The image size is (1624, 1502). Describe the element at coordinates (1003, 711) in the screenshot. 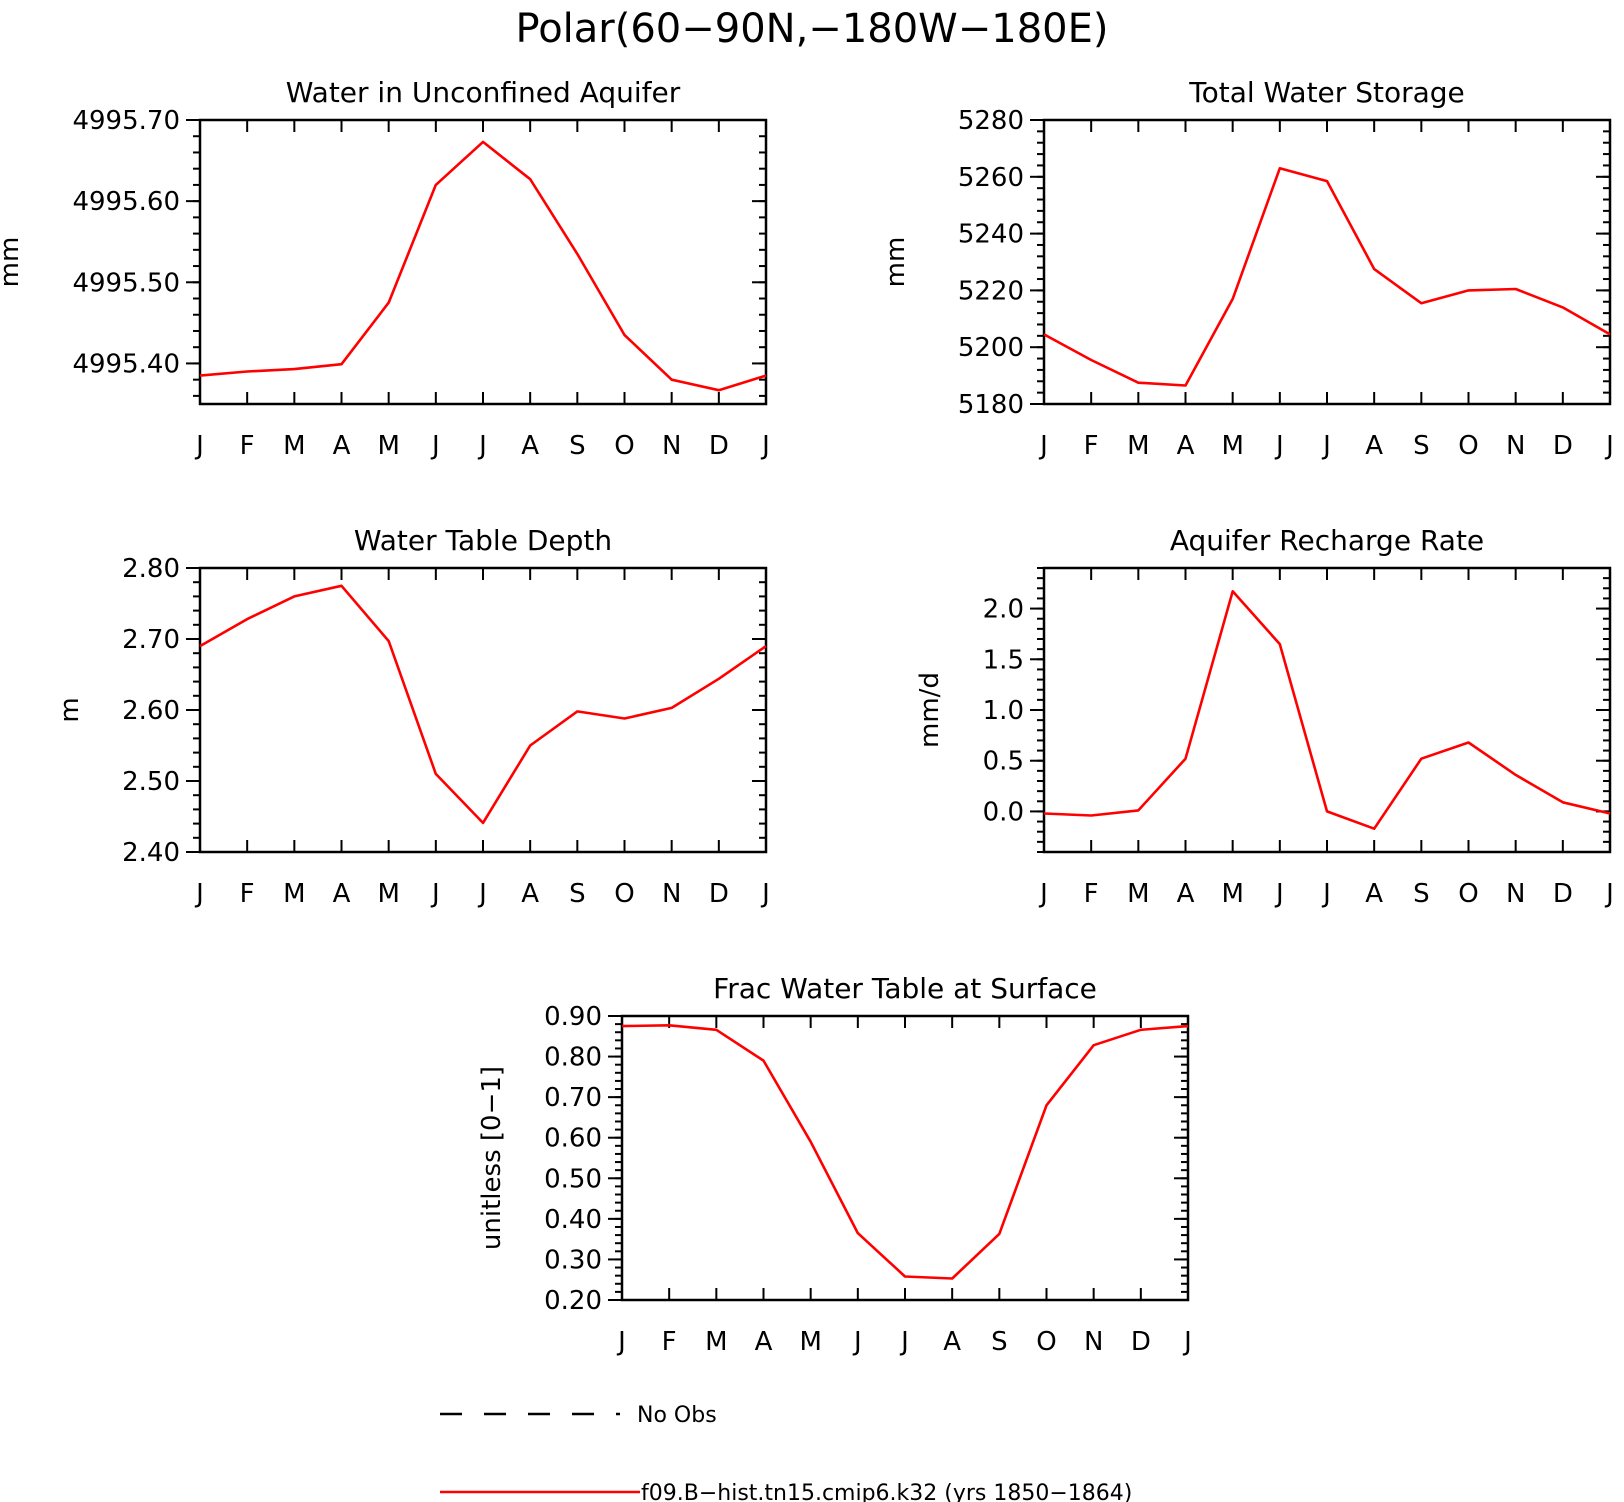

I see `y-tick-label: 1.0` at that location.